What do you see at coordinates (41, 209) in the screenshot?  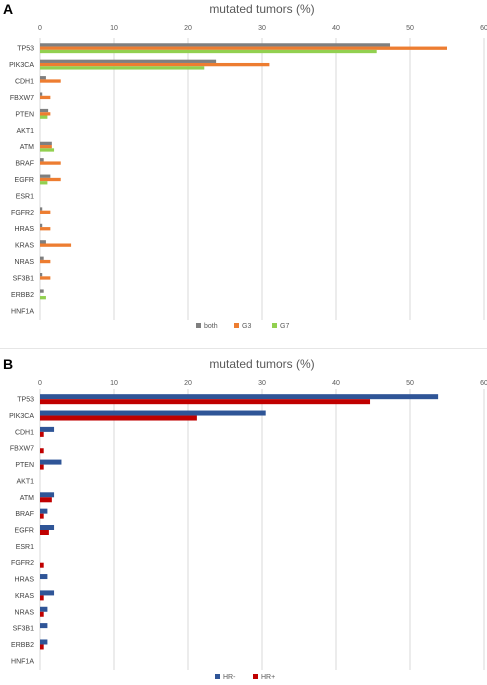 I see `bar-both-fgfr2` at bounding box center [41, 209].